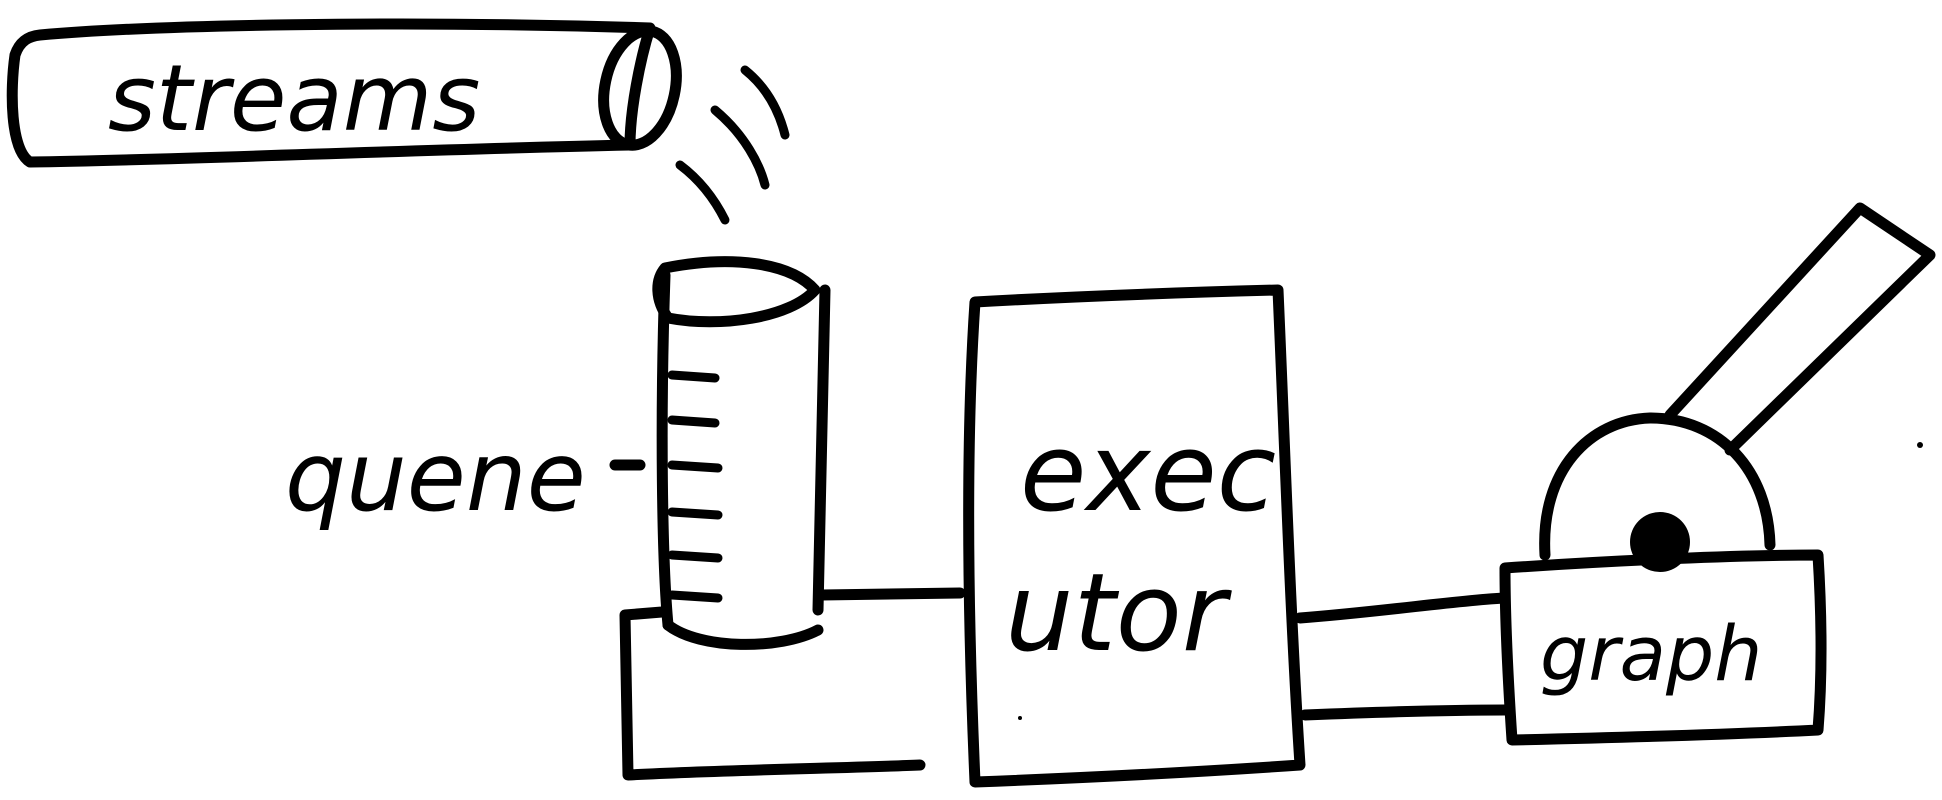 The width and height of the screenshot is (1942, 800). What do you see at coordinates (294, 98) in the screenshot?
I see `streams-label: streams` at bounding box center [294, 98].